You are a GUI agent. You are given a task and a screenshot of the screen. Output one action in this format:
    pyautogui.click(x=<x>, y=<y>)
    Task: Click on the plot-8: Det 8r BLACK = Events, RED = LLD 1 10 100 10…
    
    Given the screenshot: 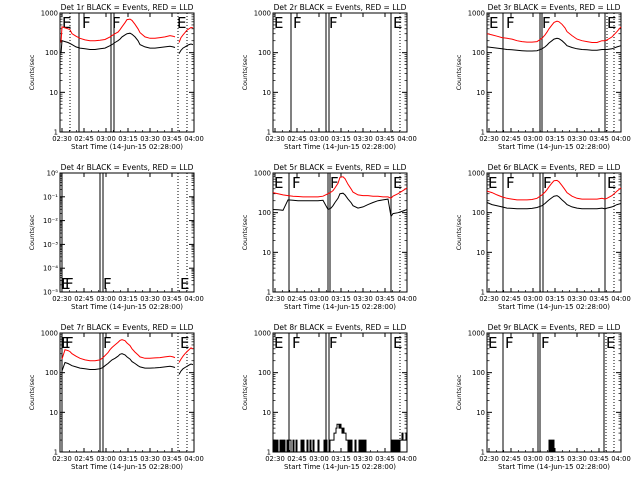 What is the action you would take?
    pyautogui.click(x=329, y=397)
    